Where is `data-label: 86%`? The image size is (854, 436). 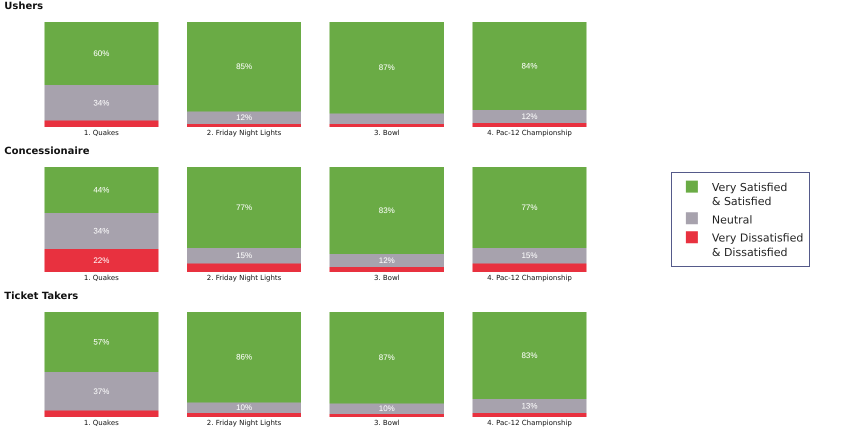
data-label: 86% is located at coordinates (244, 357).